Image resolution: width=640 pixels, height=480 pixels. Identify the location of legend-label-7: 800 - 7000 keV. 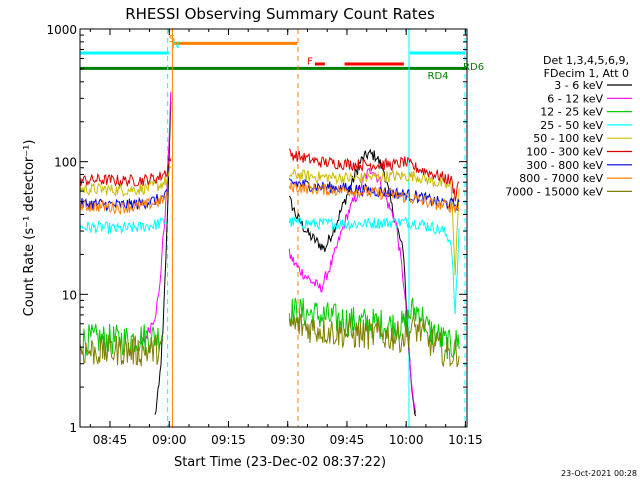
(561, 178).